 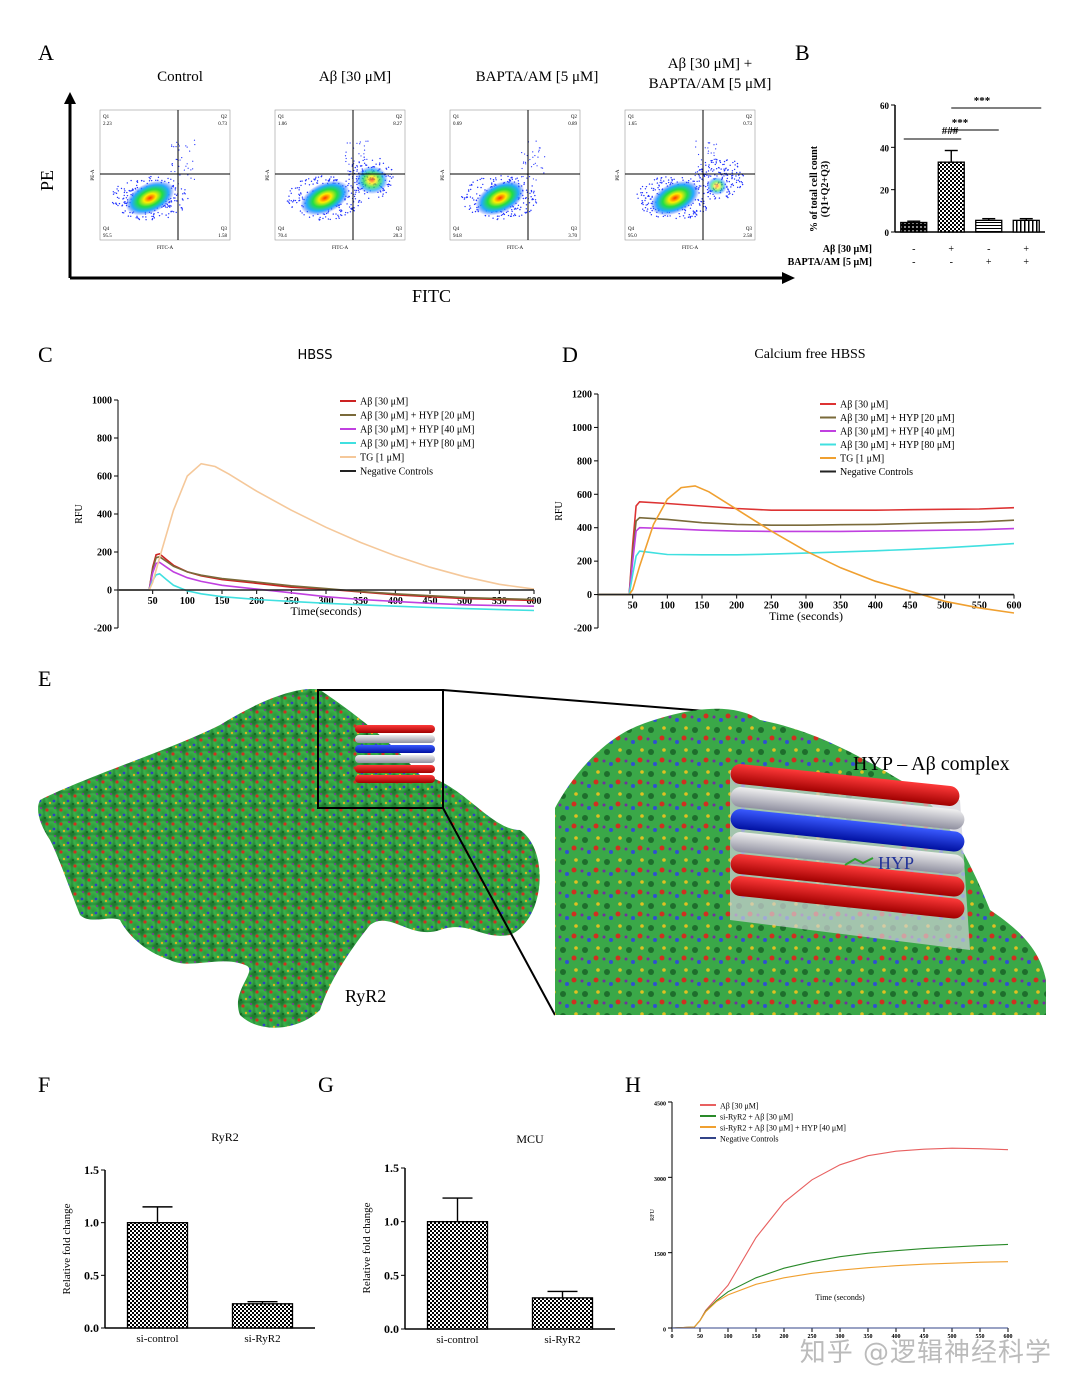 I want to click on b-sign-r1-c2: +, so click(x=951, y=249).